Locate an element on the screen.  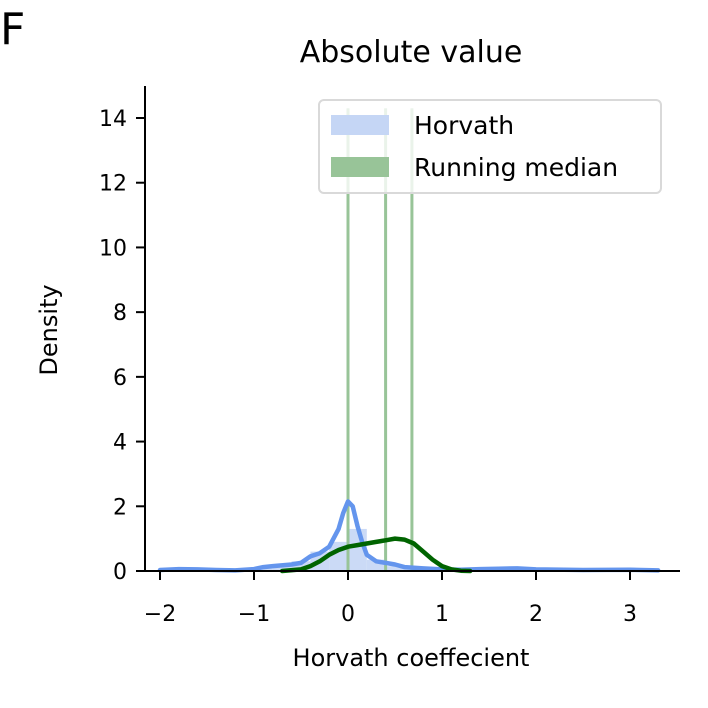
legend-label-horvath: Horvath is located at coordinates (464, 125).